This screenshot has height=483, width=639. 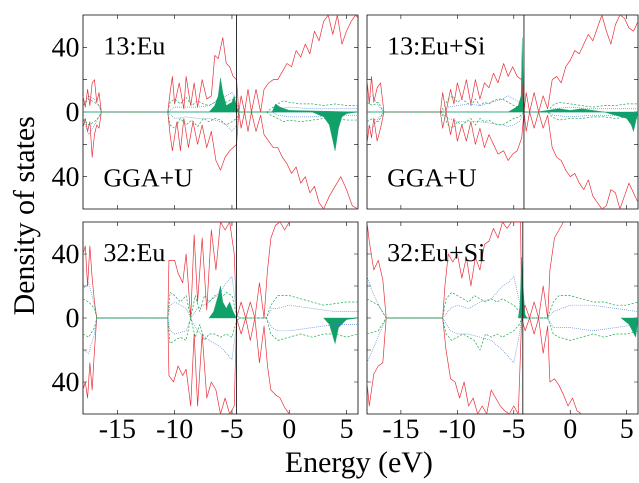 I want to click on annotation: 32:Eu, so click(x=134, y=253).